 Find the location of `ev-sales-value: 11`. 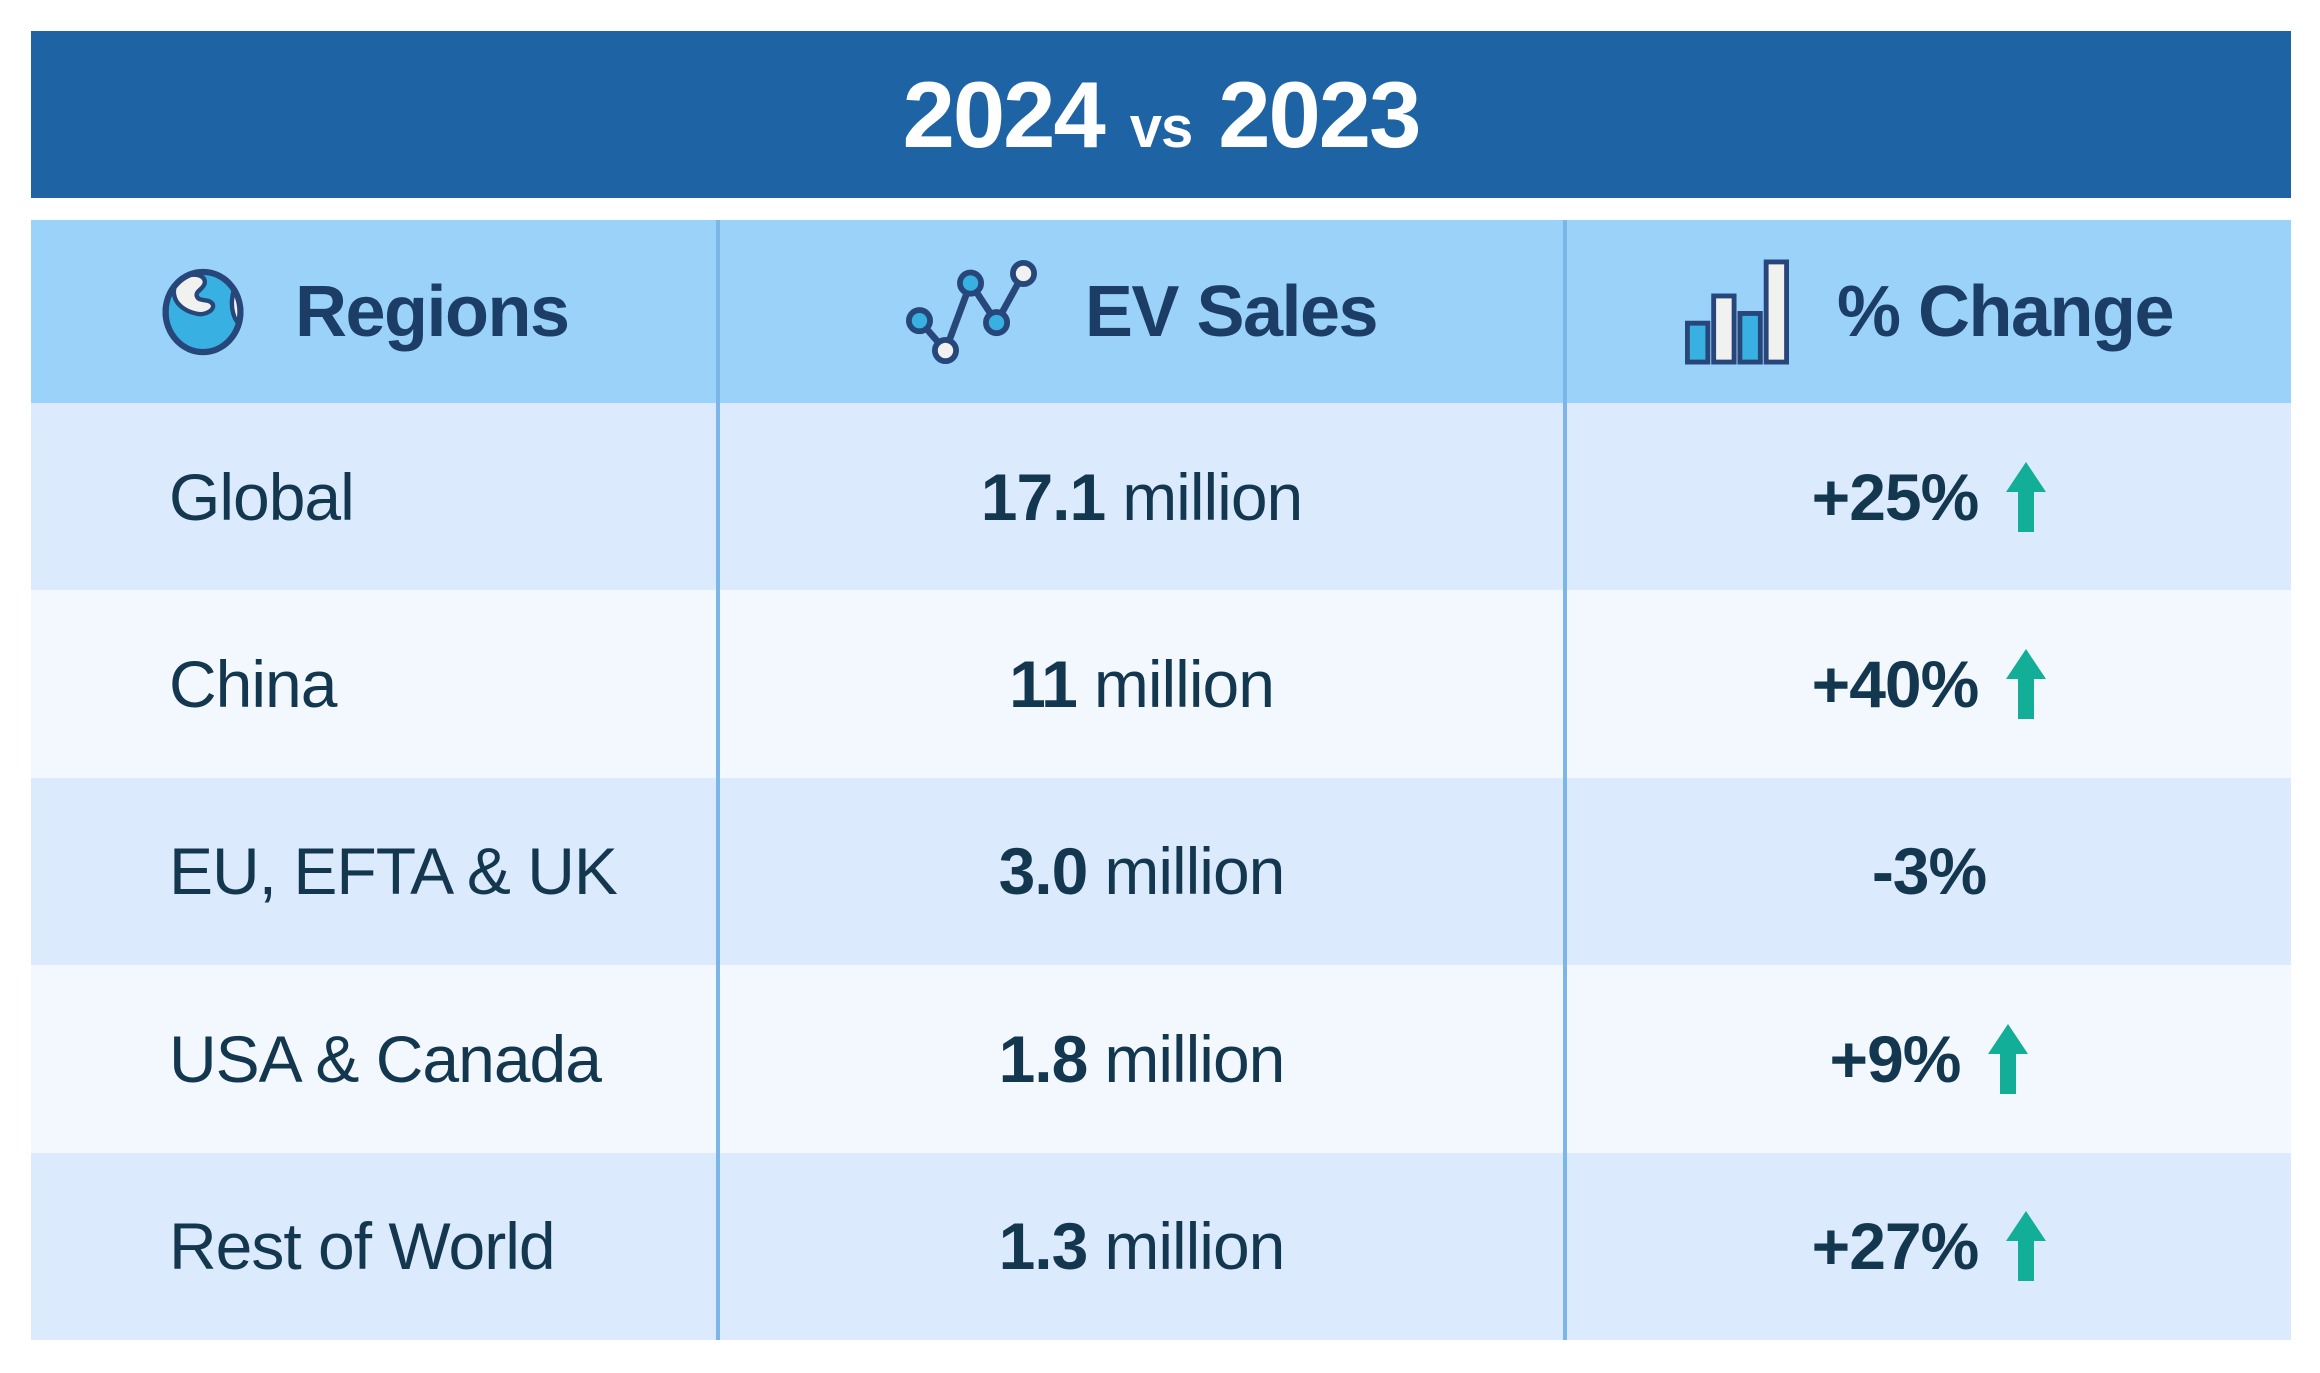

ev-sales-value: 11 is located at coordinates (1043, 684).